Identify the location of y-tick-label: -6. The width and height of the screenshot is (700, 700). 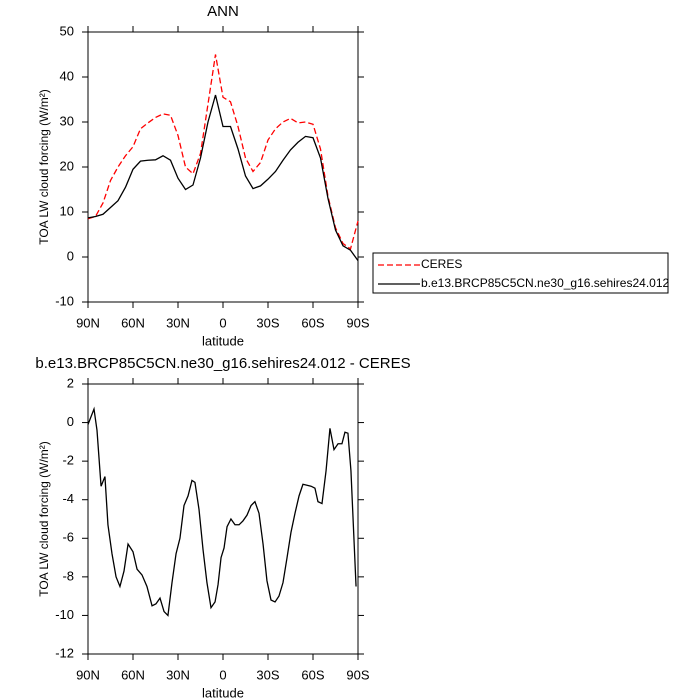
(68, 537).